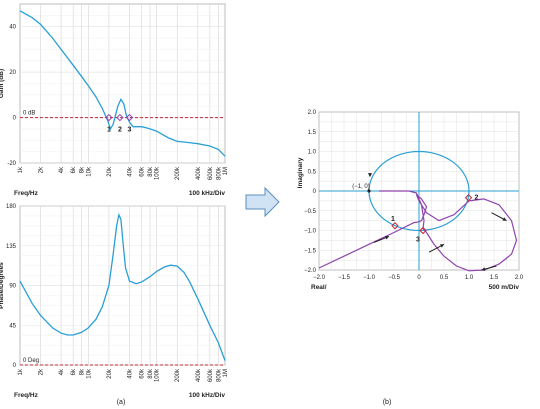 This screenshot has width=540, height=409. Describe the element at coordinates (310, 251) in the screenshot. I see `y-tick-label: −1.5` at that location.